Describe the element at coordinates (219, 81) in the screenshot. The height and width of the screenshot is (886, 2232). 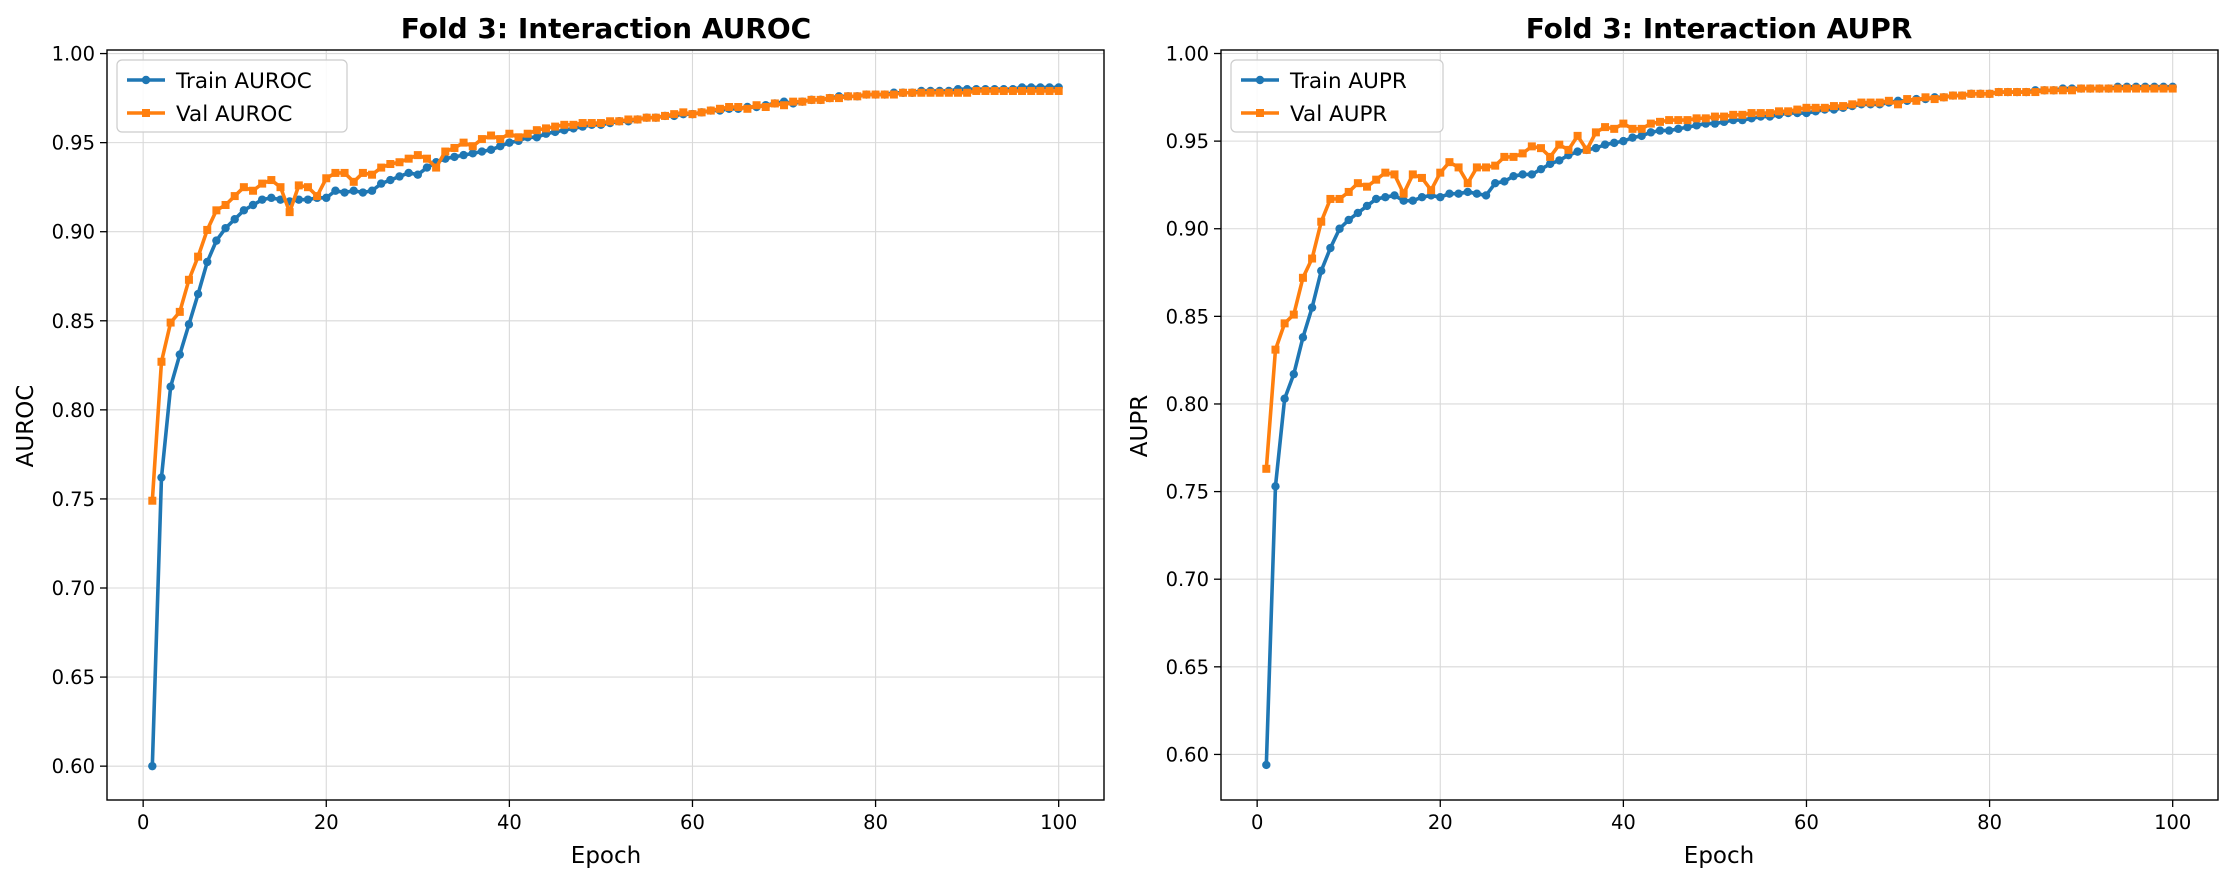
I see `legend-entry: Train AUROC` at that location.